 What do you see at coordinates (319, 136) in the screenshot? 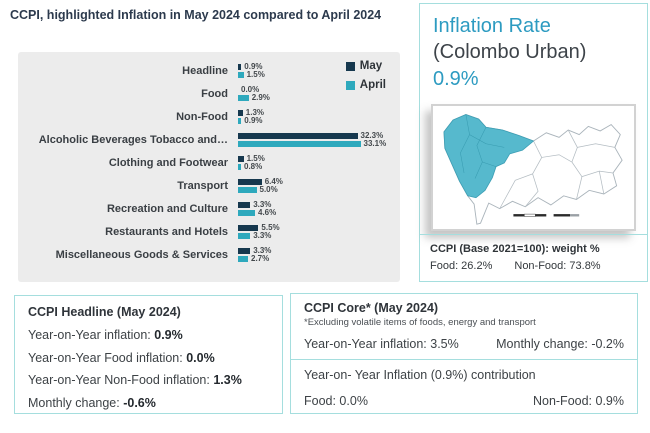
I see `chart-bar-line: 32.3%` at bounding box center [319, 136].